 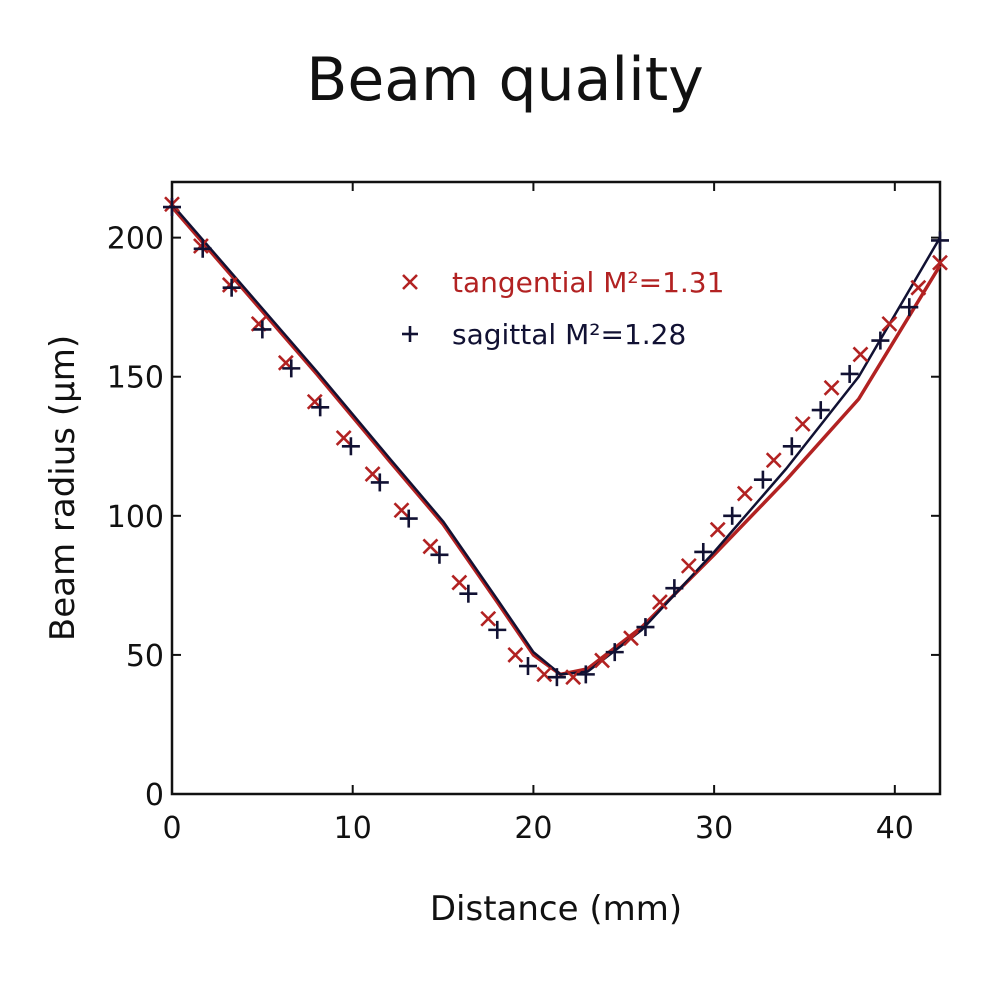 I want to click on y-tick-label: 150, so click(x=135, y=378).